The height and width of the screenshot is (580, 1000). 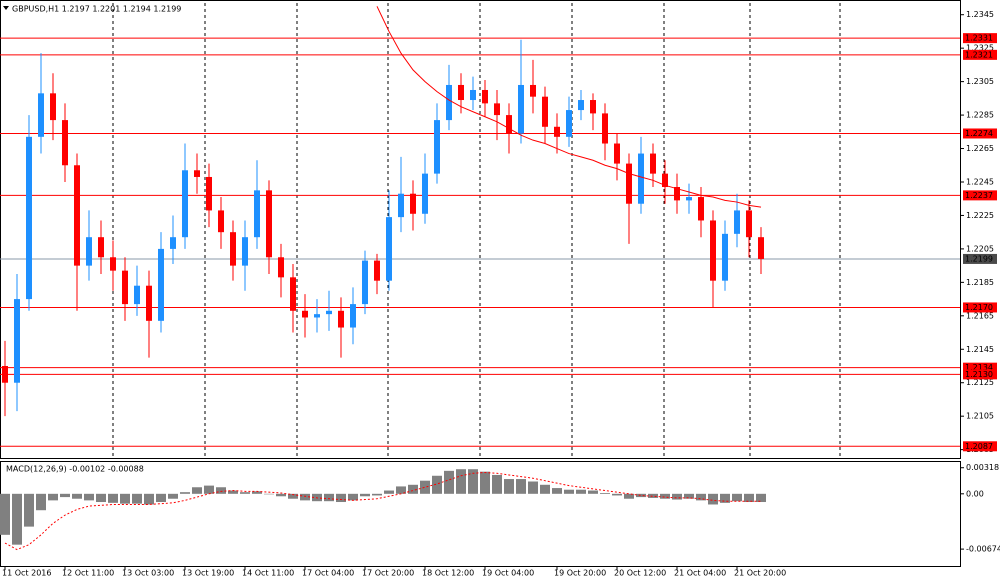 What do you see at coordinates (388, 573) in the screenshot?
I see `x-tick-label: 17 Oct 20:00` at bounding box center [388, 573].